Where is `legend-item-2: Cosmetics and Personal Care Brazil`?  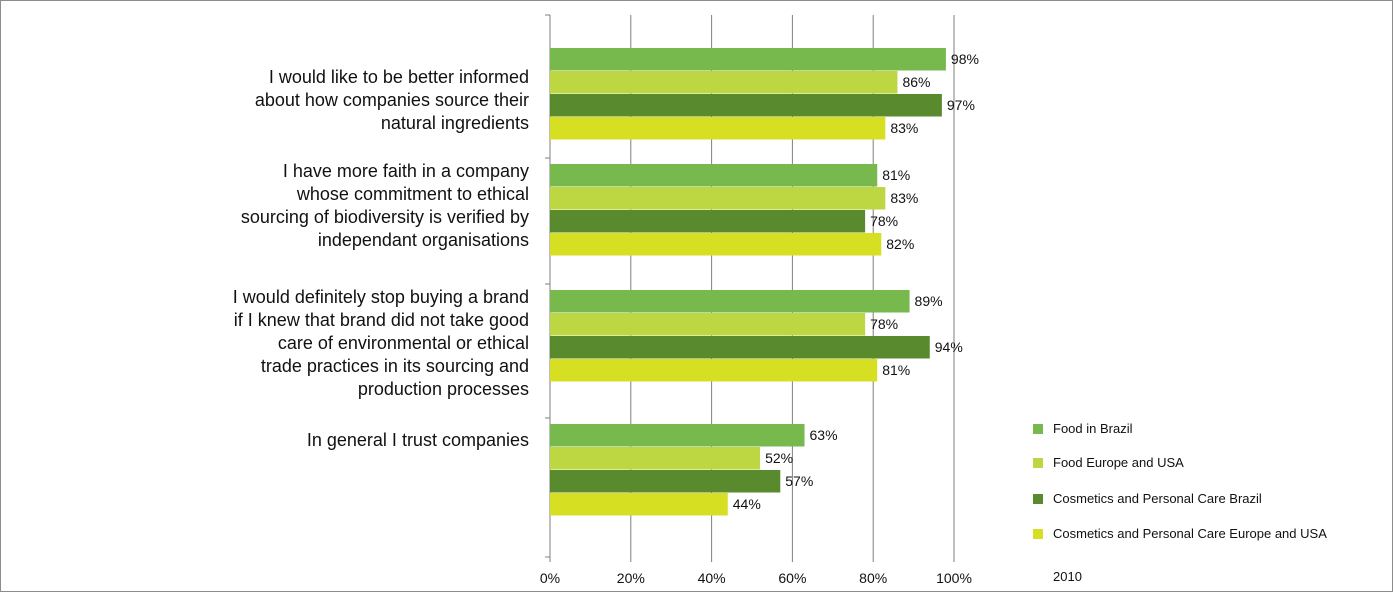
legend-item-2: Cosmetics and Personal Care Brazil is located at coordinates (1147, 498).